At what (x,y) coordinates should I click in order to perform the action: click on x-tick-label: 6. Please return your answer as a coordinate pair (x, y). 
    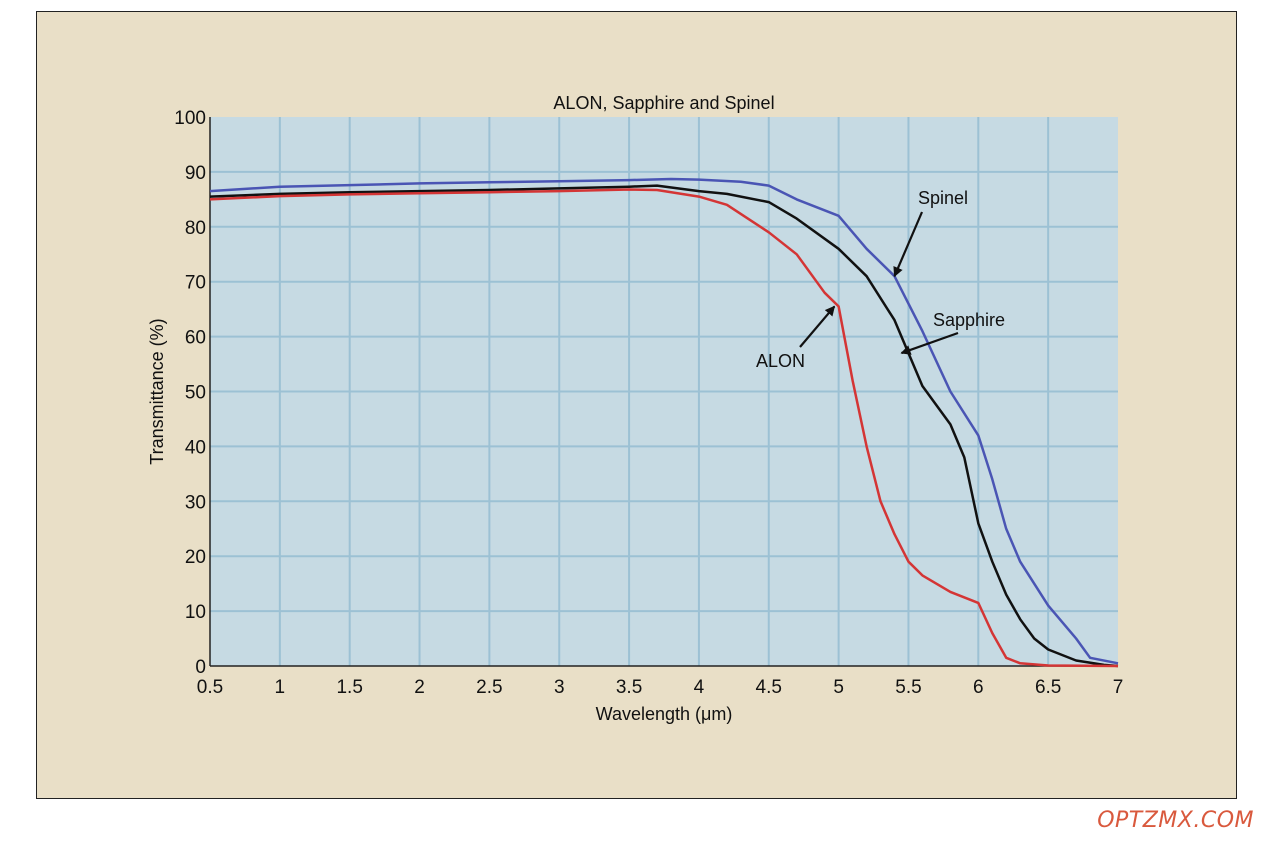
    Looking at the image, I should click on (978, 687).